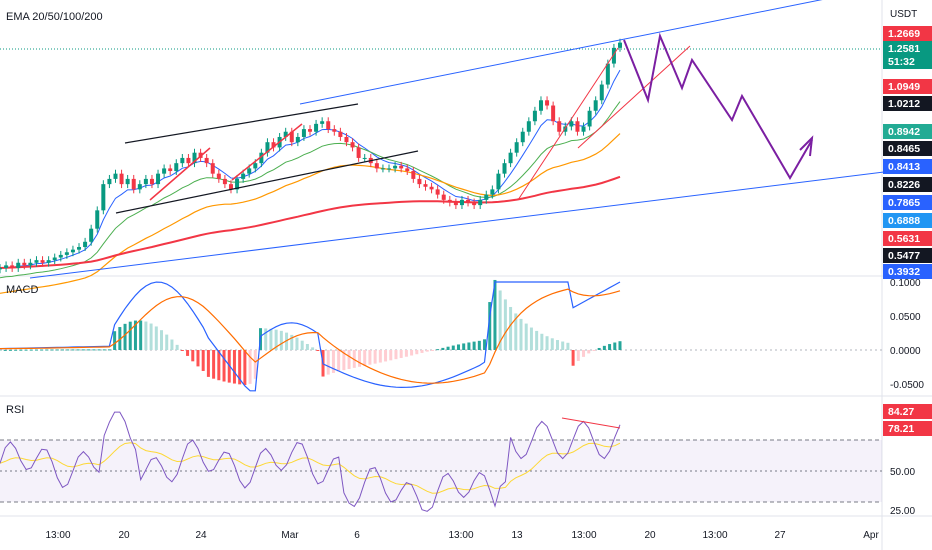 The height and width of the screenshot is (550, 932). I want to click on price-badge: 0.5477, so click(907, 255).